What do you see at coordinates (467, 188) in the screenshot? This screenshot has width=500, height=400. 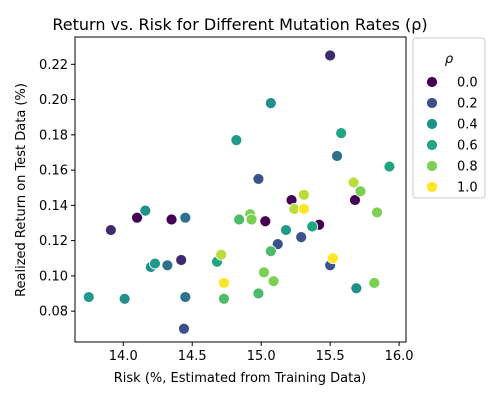 I see `legend-label: 1.0` at bounding box center [467, 188].